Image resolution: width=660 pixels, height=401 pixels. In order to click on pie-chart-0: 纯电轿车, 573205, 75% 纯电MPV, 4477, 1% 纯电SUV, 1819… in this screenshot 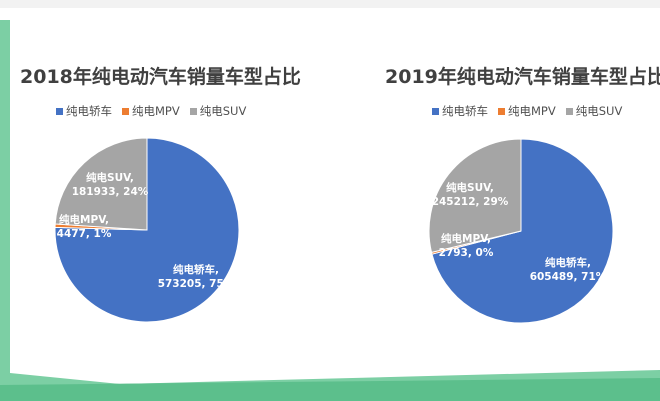, I will do `click(147, 230)`.